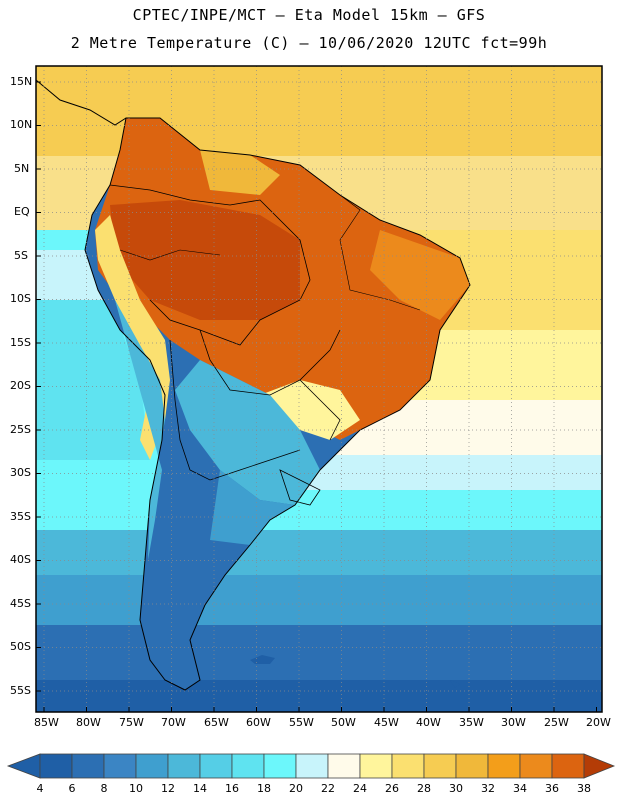  What do you see at coordinates (20, 472) in the screenshot?
I see `lat-label: 30S` at bounding box center [20, 472].